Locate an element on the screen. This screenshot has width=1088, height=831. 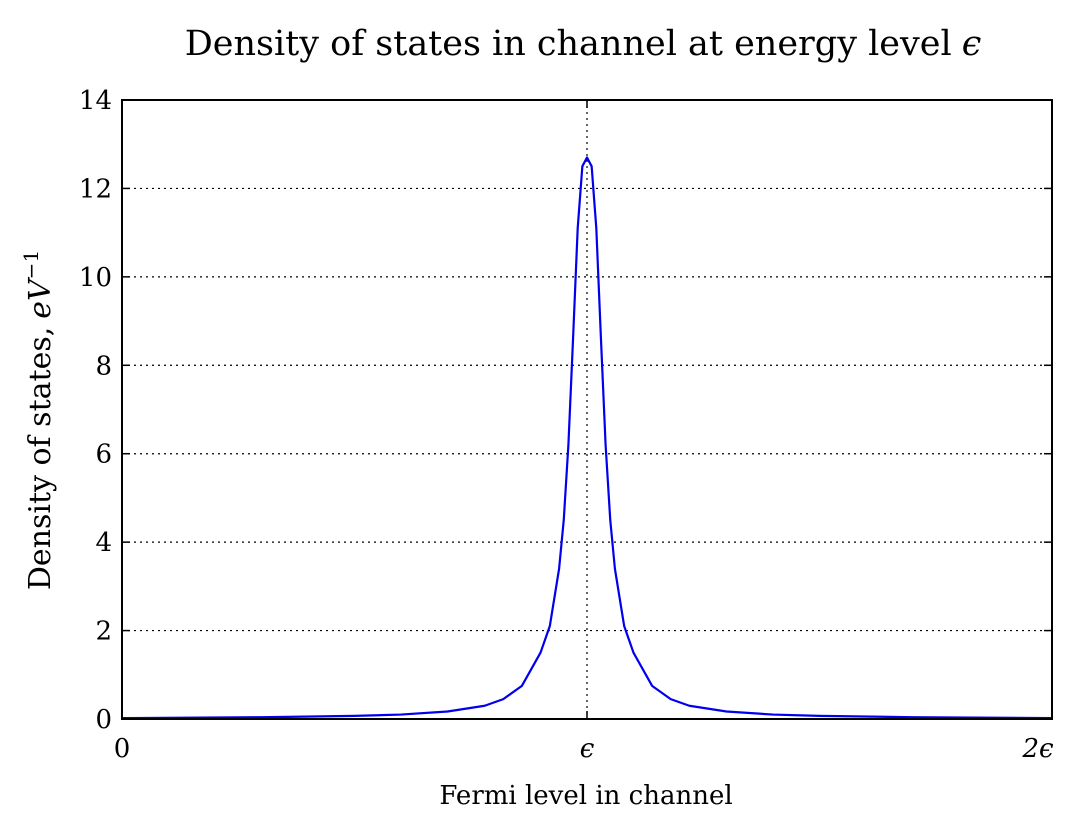
x-tick-label: 0 is located at coordinates (122, 749).